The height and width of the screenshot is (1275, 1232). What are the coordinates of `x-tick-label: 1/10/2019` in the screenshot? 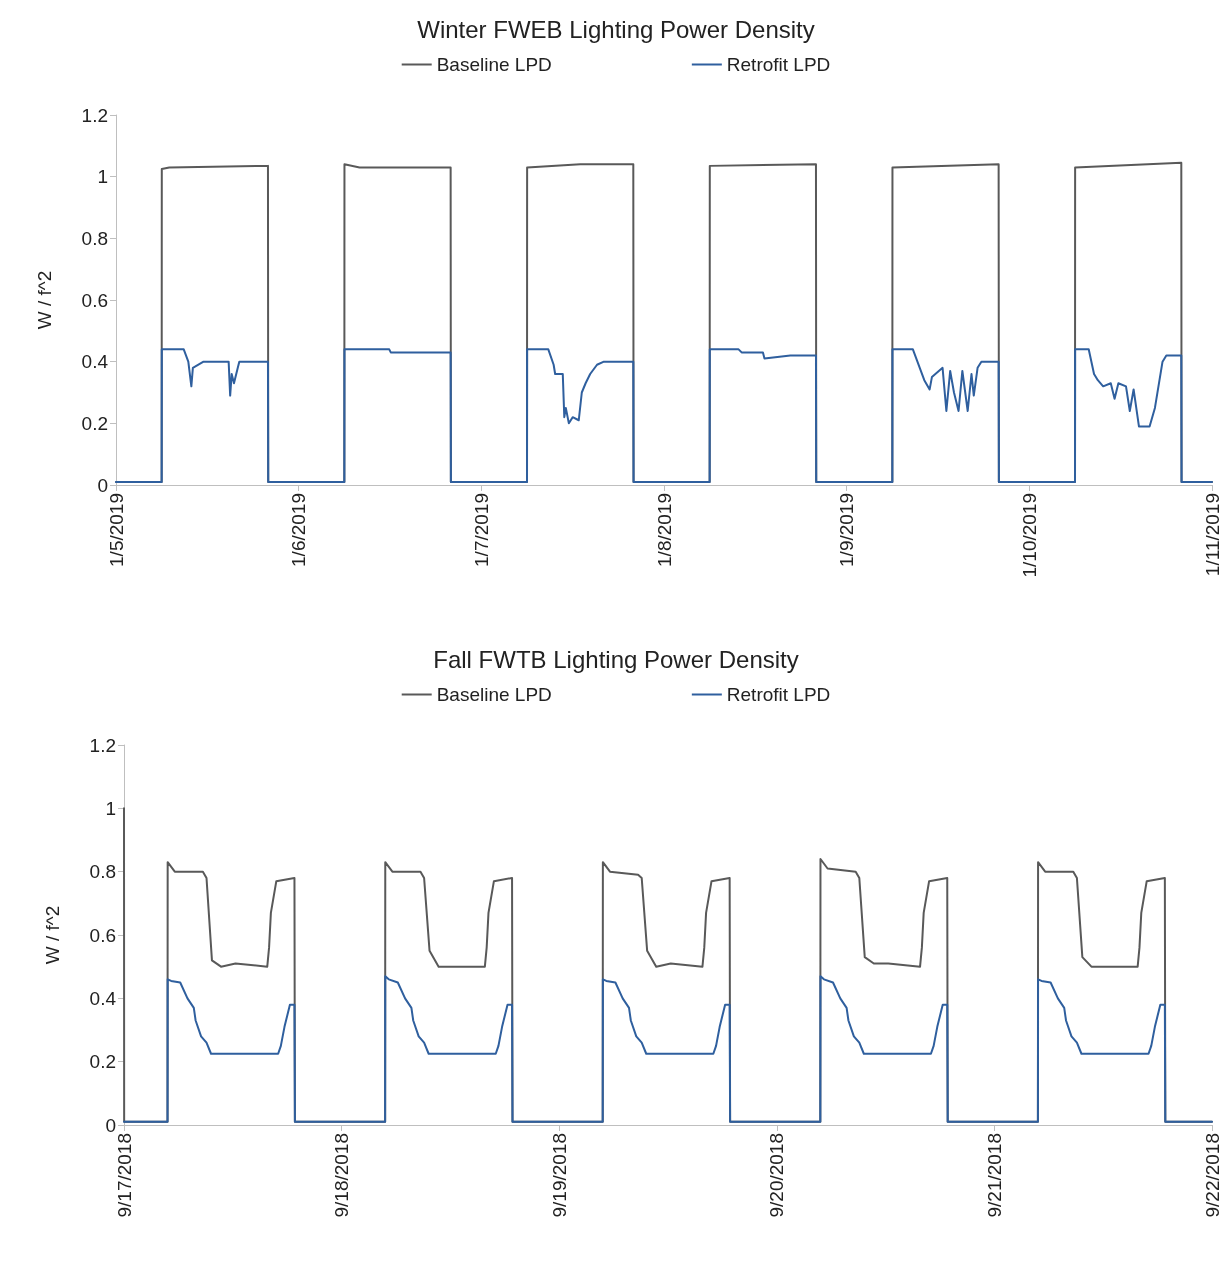 It's located at (1029, 535).